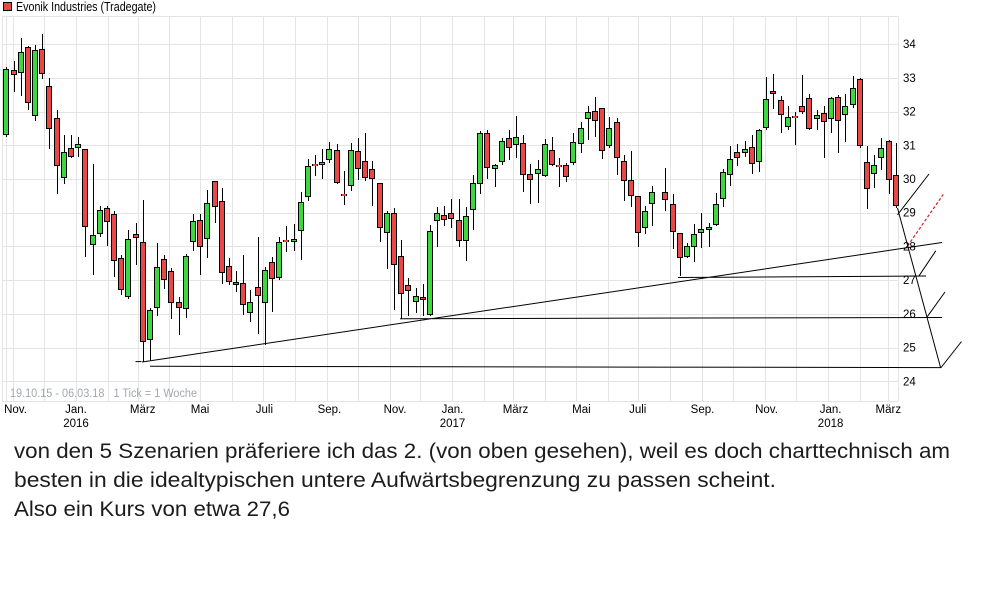  What do you see at coordinates (86, 7) in the screenshot?
I see `svg-text: Evonik Industries (Tradegate)` at bounding box center [86, 7].